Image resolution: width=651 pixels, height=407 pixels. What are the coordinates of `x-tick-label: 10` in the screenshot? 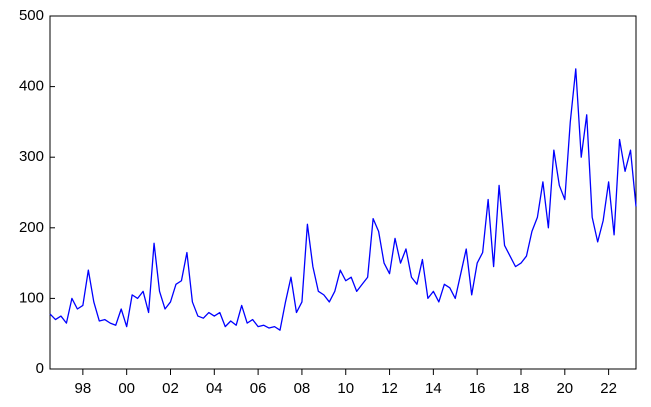 It's located at (345, 388).